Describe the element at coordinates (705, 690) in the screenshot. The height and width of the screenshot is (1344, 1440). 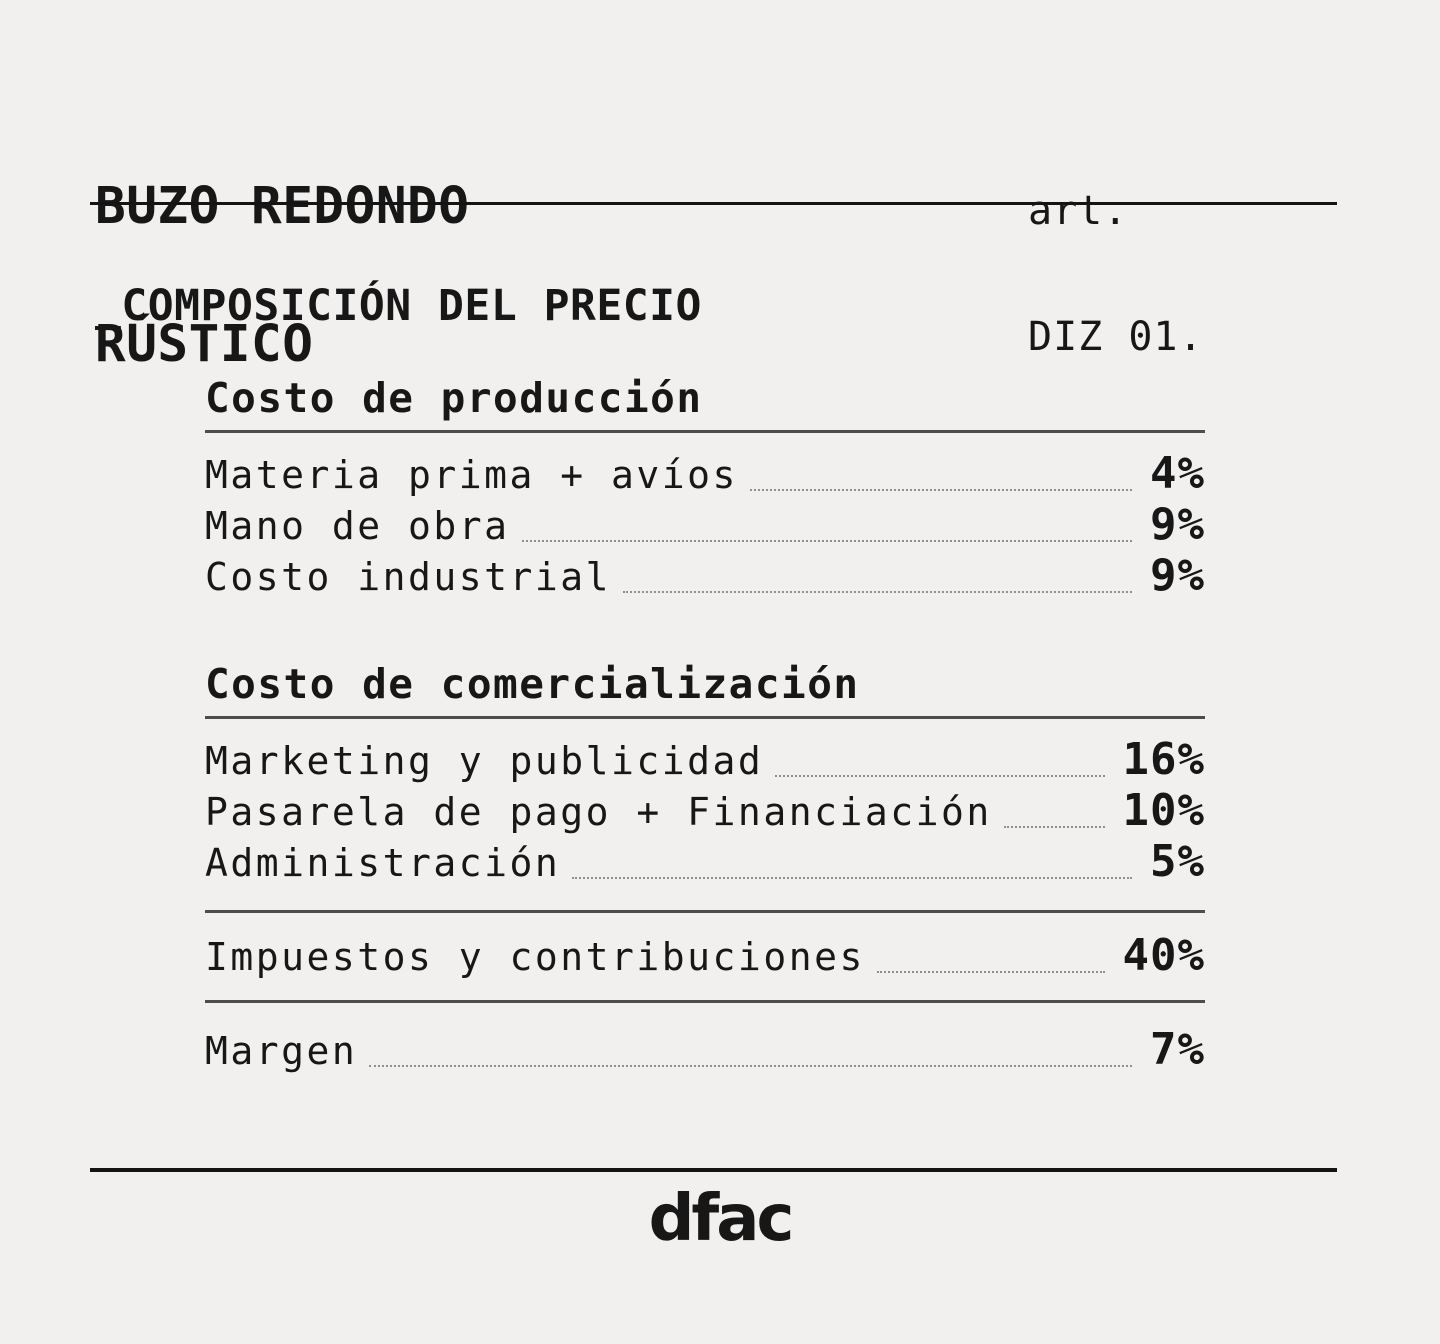
I see `commercialization-cost-heading: Costo de comercialización` at that location.